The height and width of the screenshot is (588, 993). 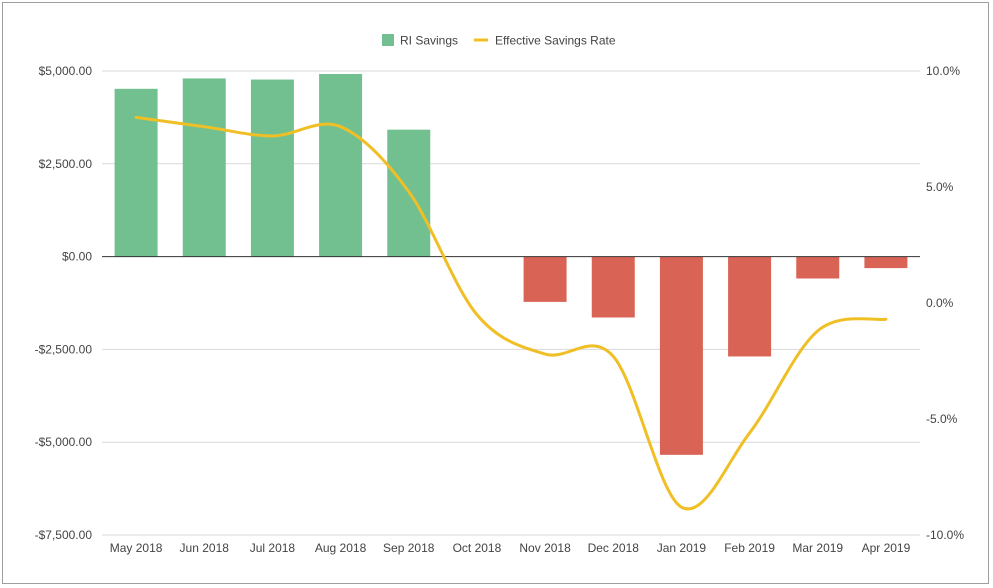 I want to click on x-axis-tick-label: Aug 2018, so click(x=341, y=548).